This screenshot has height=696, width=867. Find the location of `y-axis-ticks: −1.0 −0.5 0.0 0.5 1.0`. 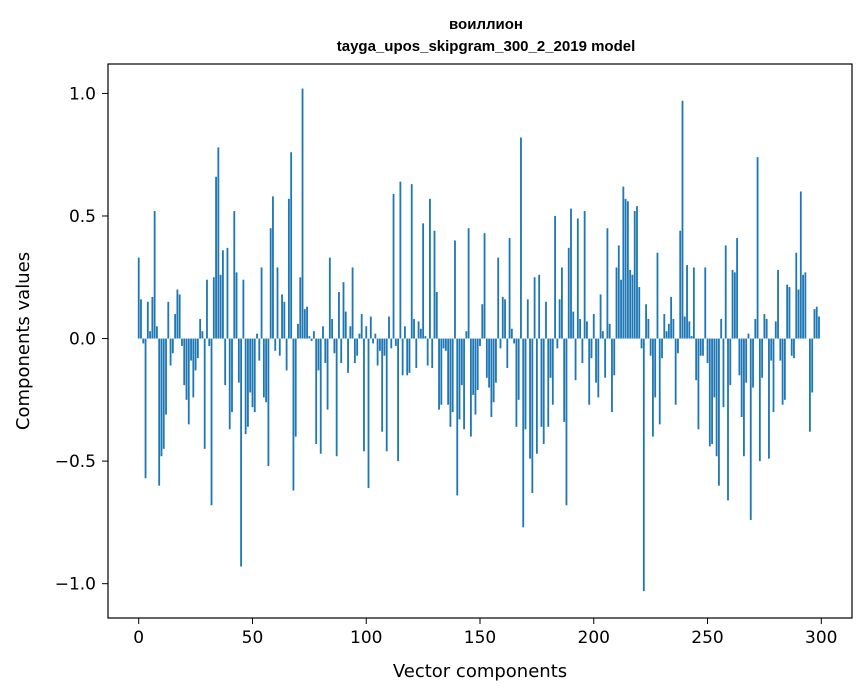

y-axis-ticks: −1.0 −0.5 0.0 0.5 1.0 is located at coordinates (81, 339).